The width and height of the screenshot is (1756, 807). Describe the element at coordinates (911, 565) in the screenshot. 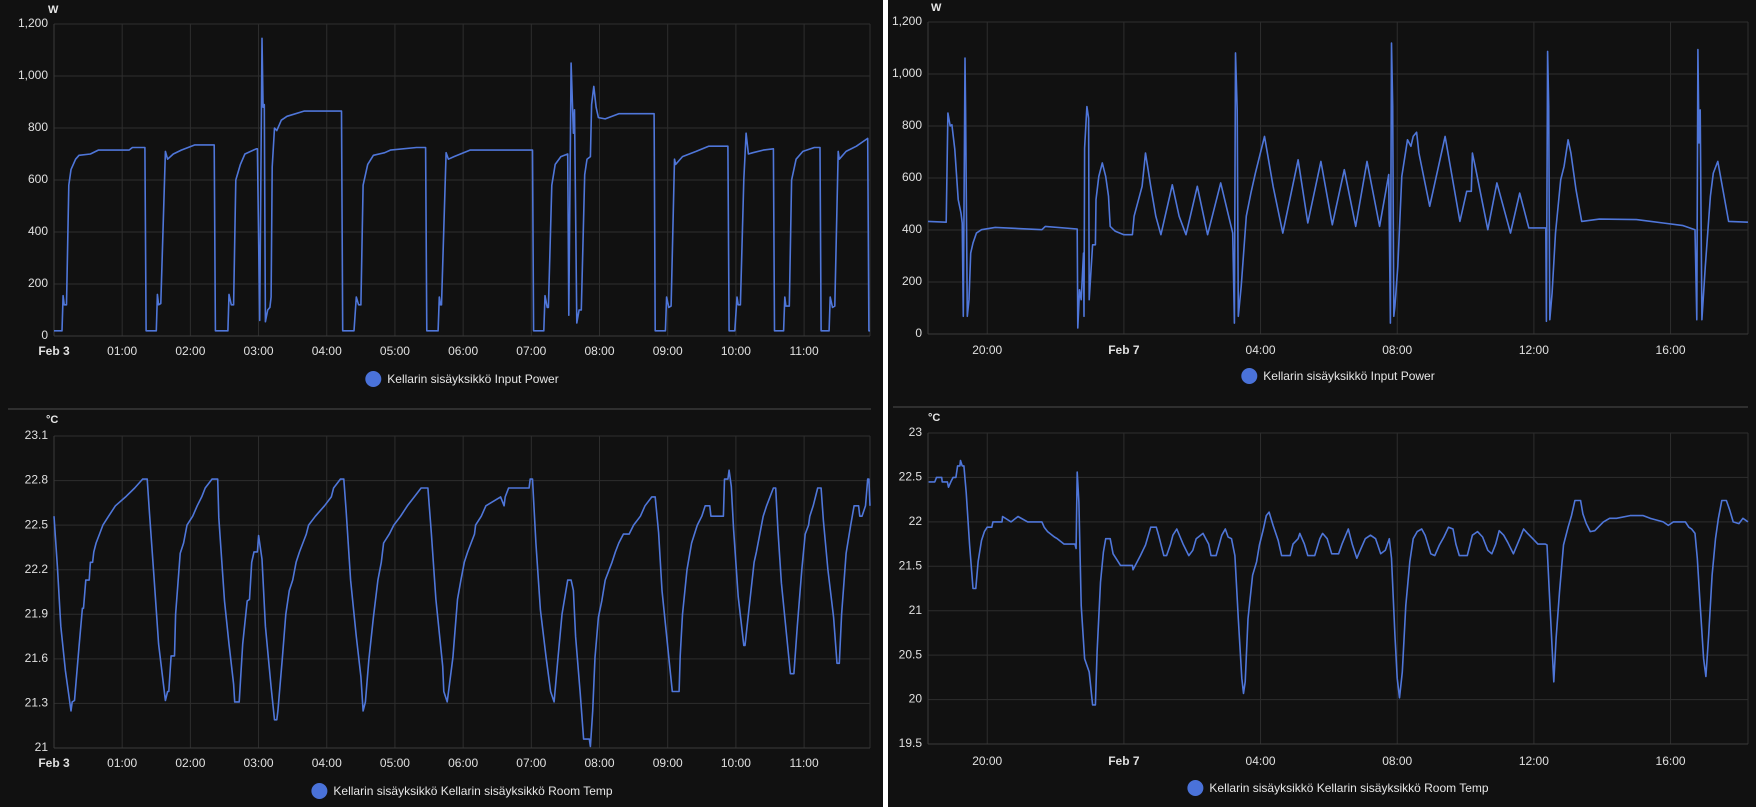

I see `y-tick-label: 21.5` at that location.